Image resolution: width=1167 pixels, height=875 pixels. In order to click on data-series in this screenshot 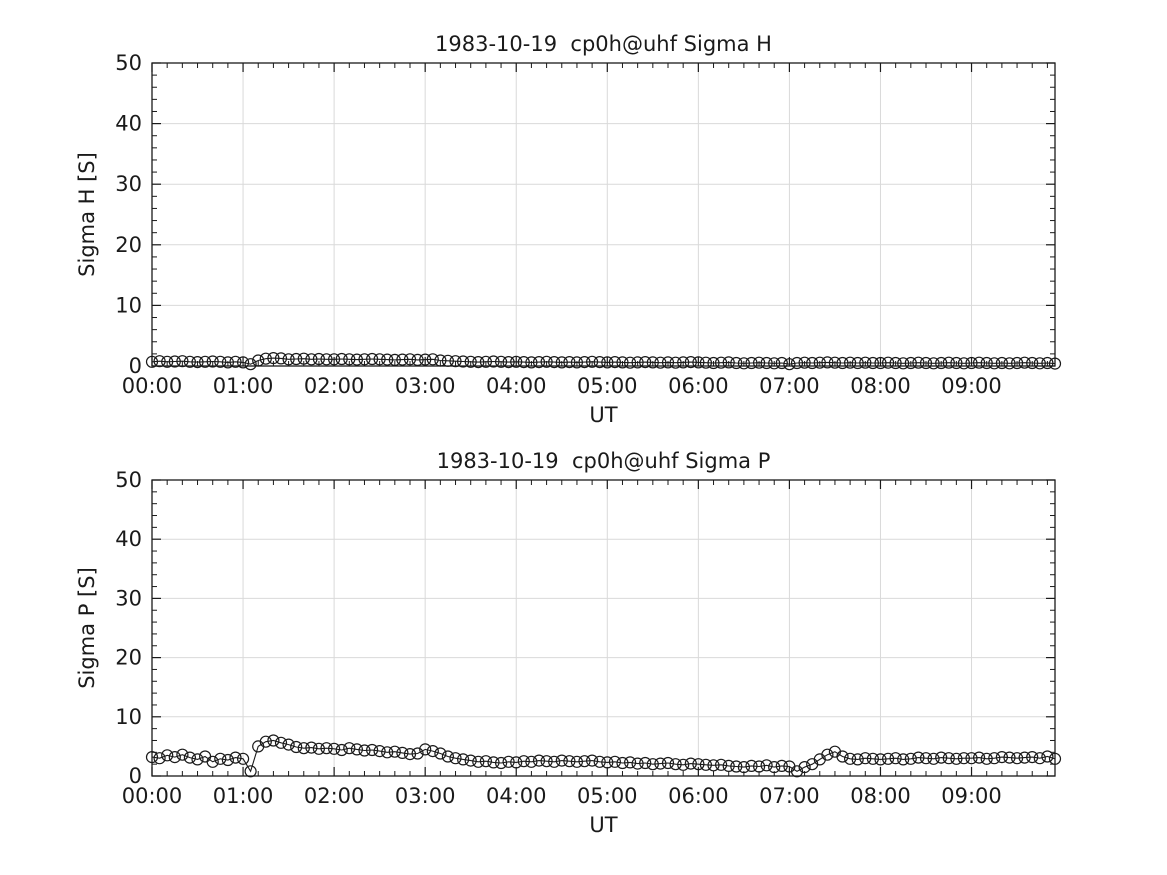, I will do `click(603, 756)`.